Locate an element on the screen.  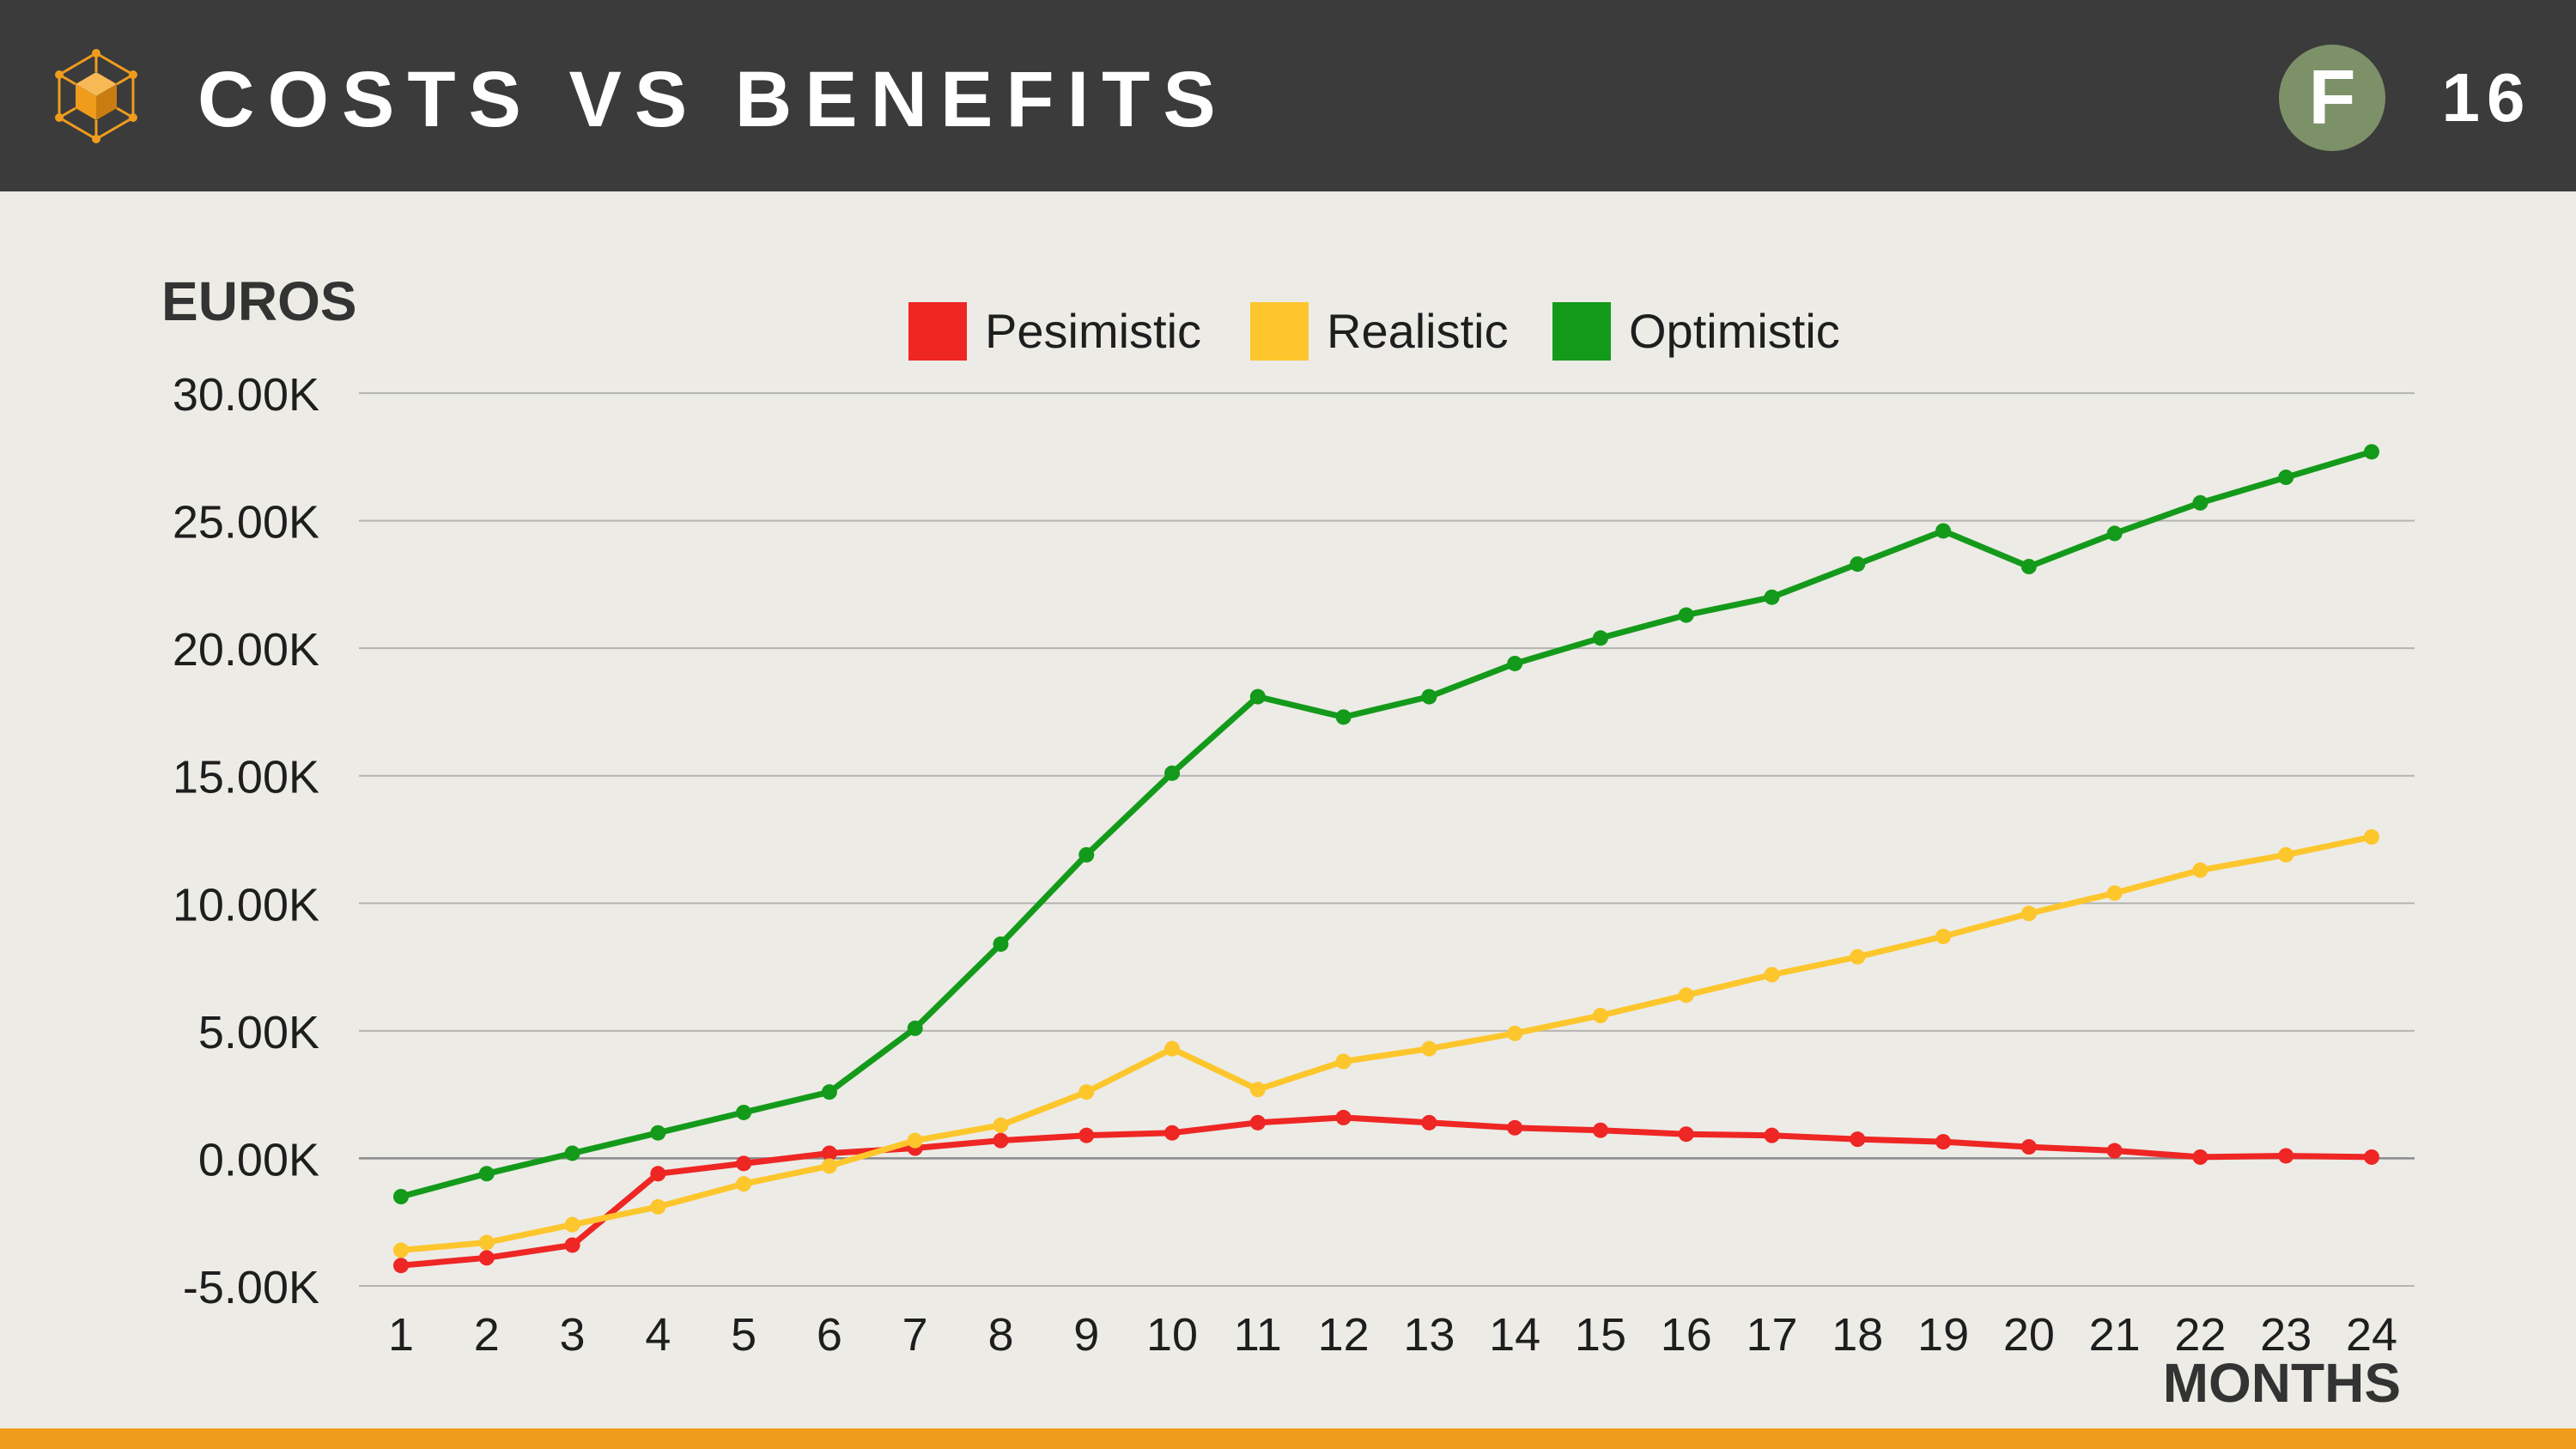
x-tick-label: 22 is located at coordinates (2200, 1335).